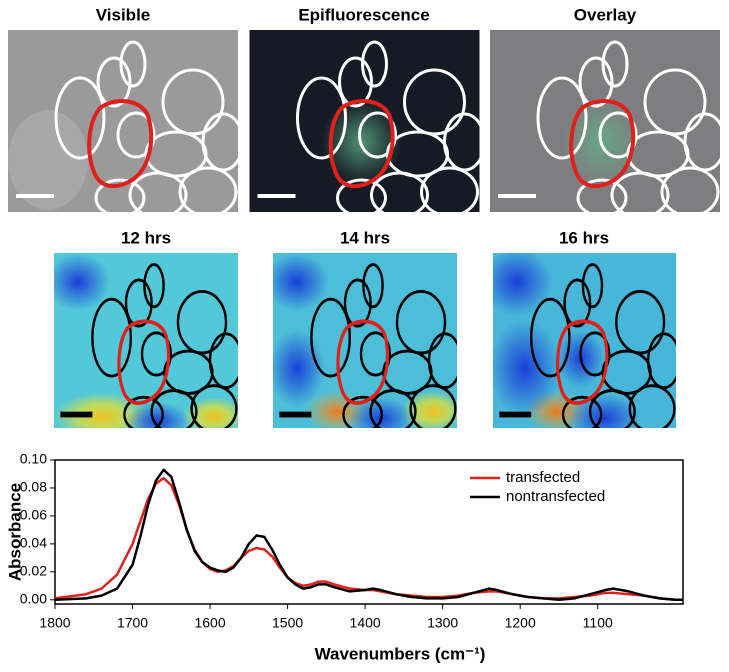  I want to click on panel-title: Visible, so click(123, 14).